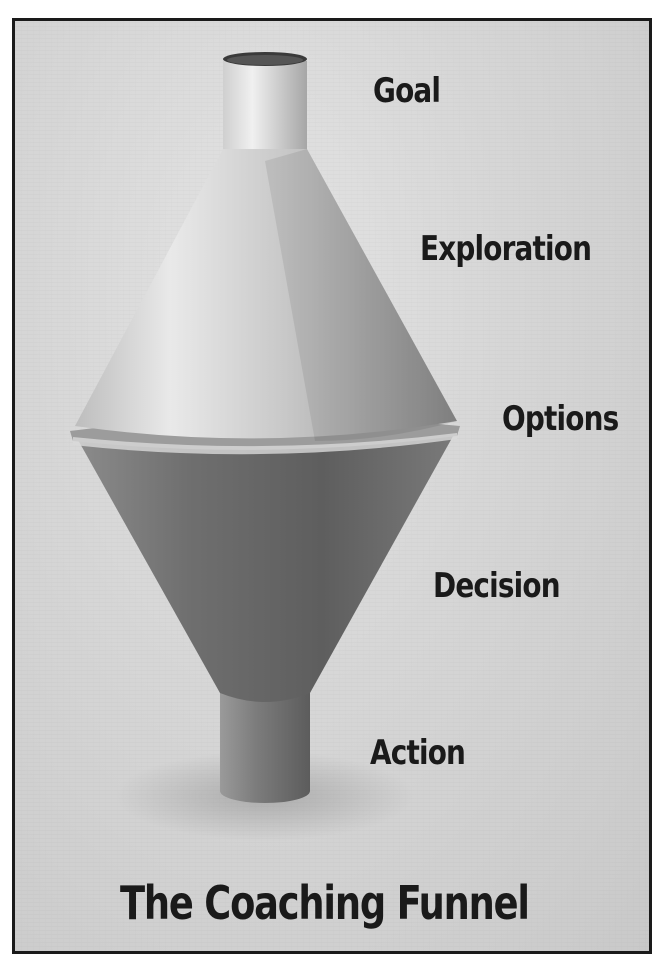  I want to click on stage-label-goal: Goal, so click(407, 91).